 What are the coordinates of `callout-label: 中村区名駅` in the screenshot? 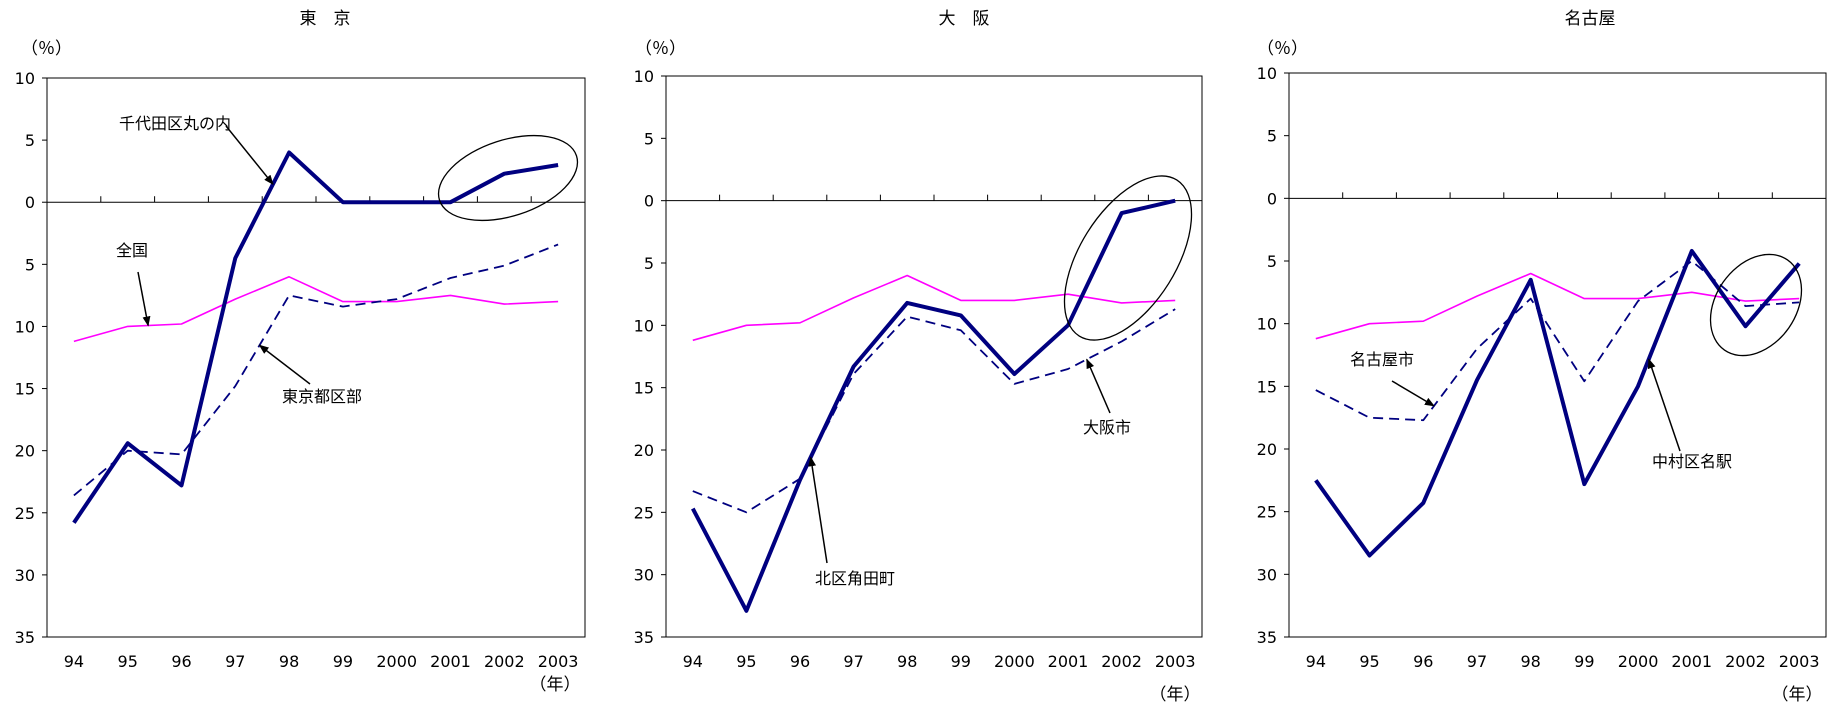 It's located at (1692, 461).